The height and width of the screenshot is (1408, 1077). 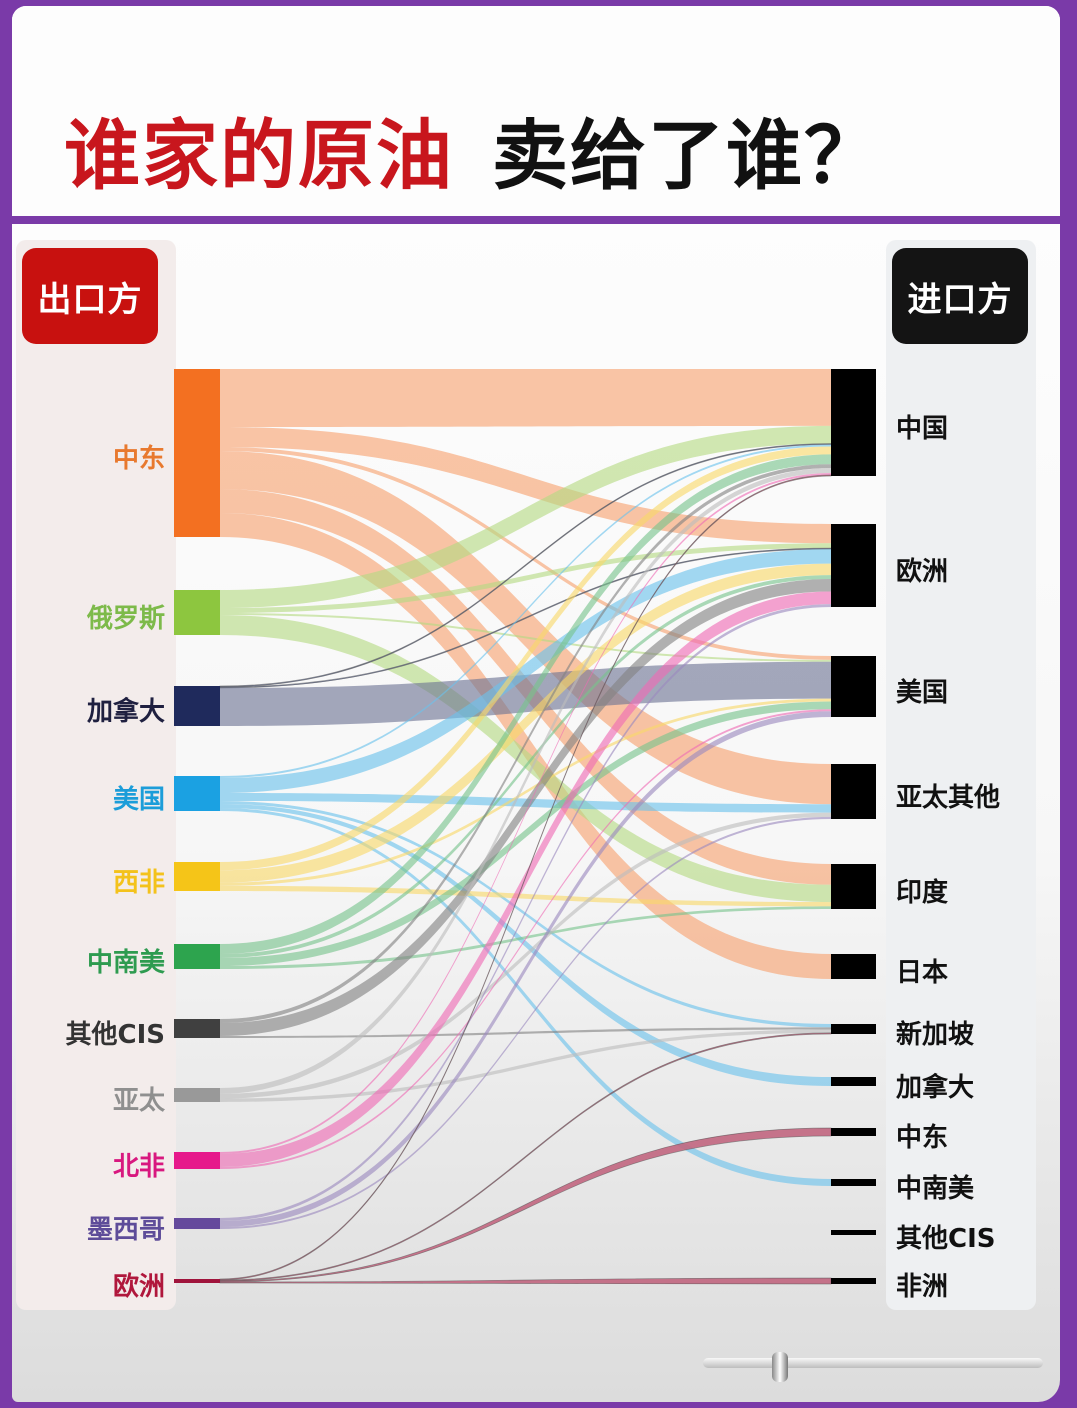 What do you see at coordinates (922, 1138) in the screenshot?
I see `target-label: 中东` at bounding box center [922, 1138].